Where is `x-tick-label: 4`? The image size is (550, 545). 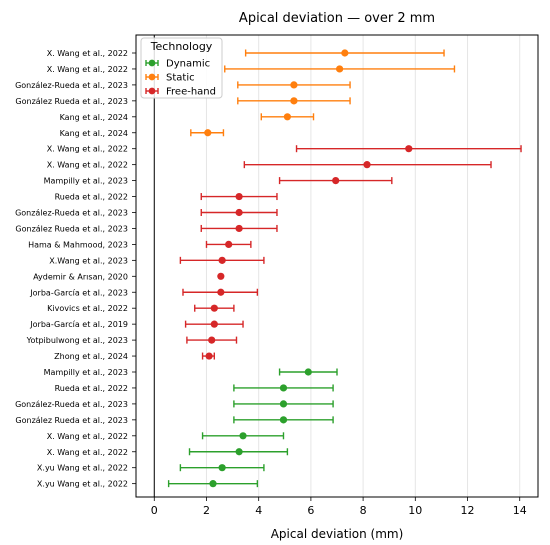
x-tick-label: 4 is located at coordinates (258, 510).